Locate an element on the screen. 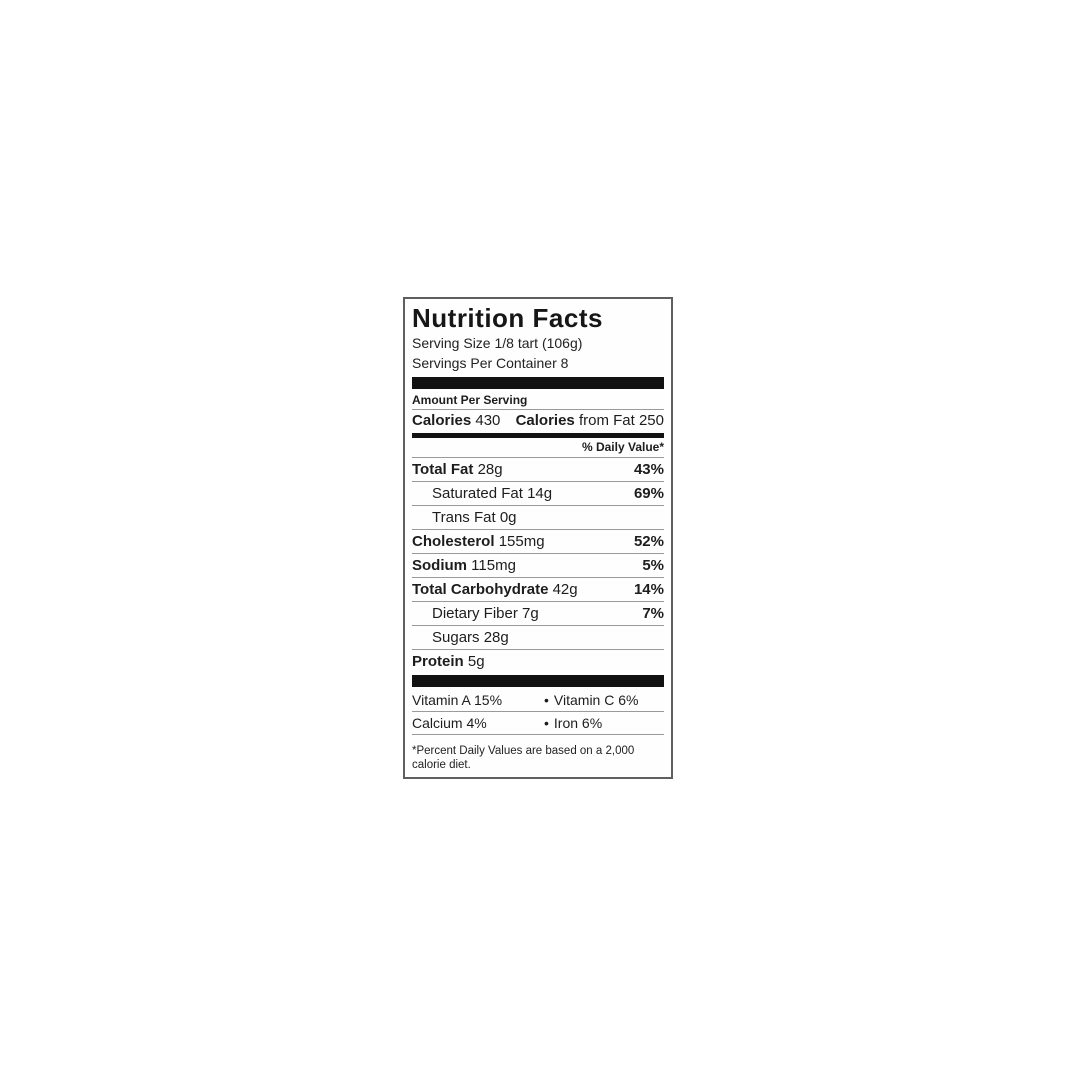 The image size is (1080, 1080). servings-per-container-line: Servings Per Container 8 is located at coordinates (490, 363).